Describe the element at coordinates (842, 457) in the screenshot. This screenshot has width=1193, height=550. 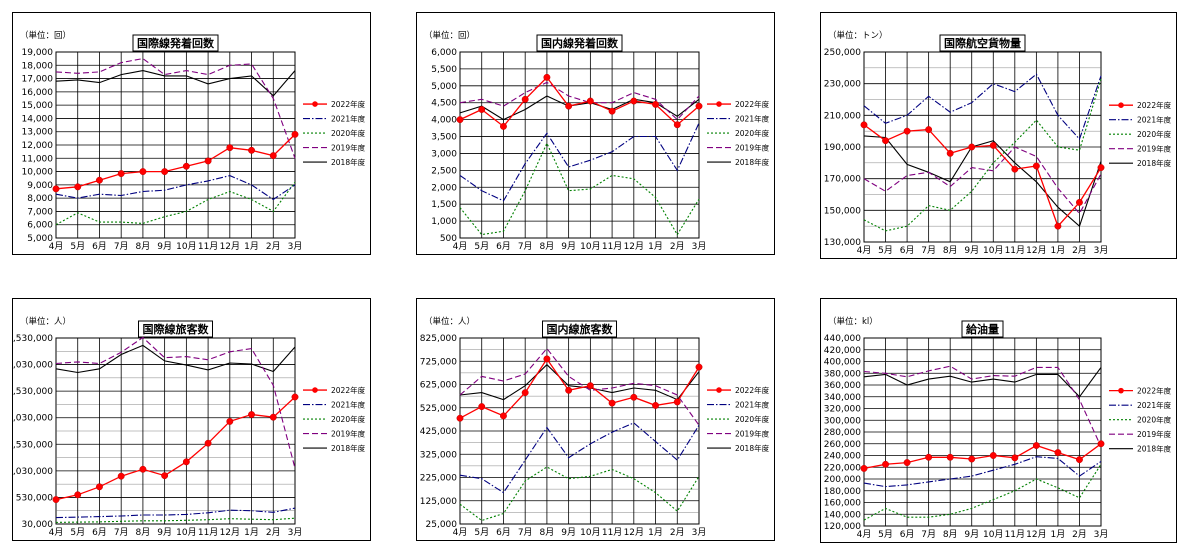
I see `y-tick-label: 240,000` at that location.